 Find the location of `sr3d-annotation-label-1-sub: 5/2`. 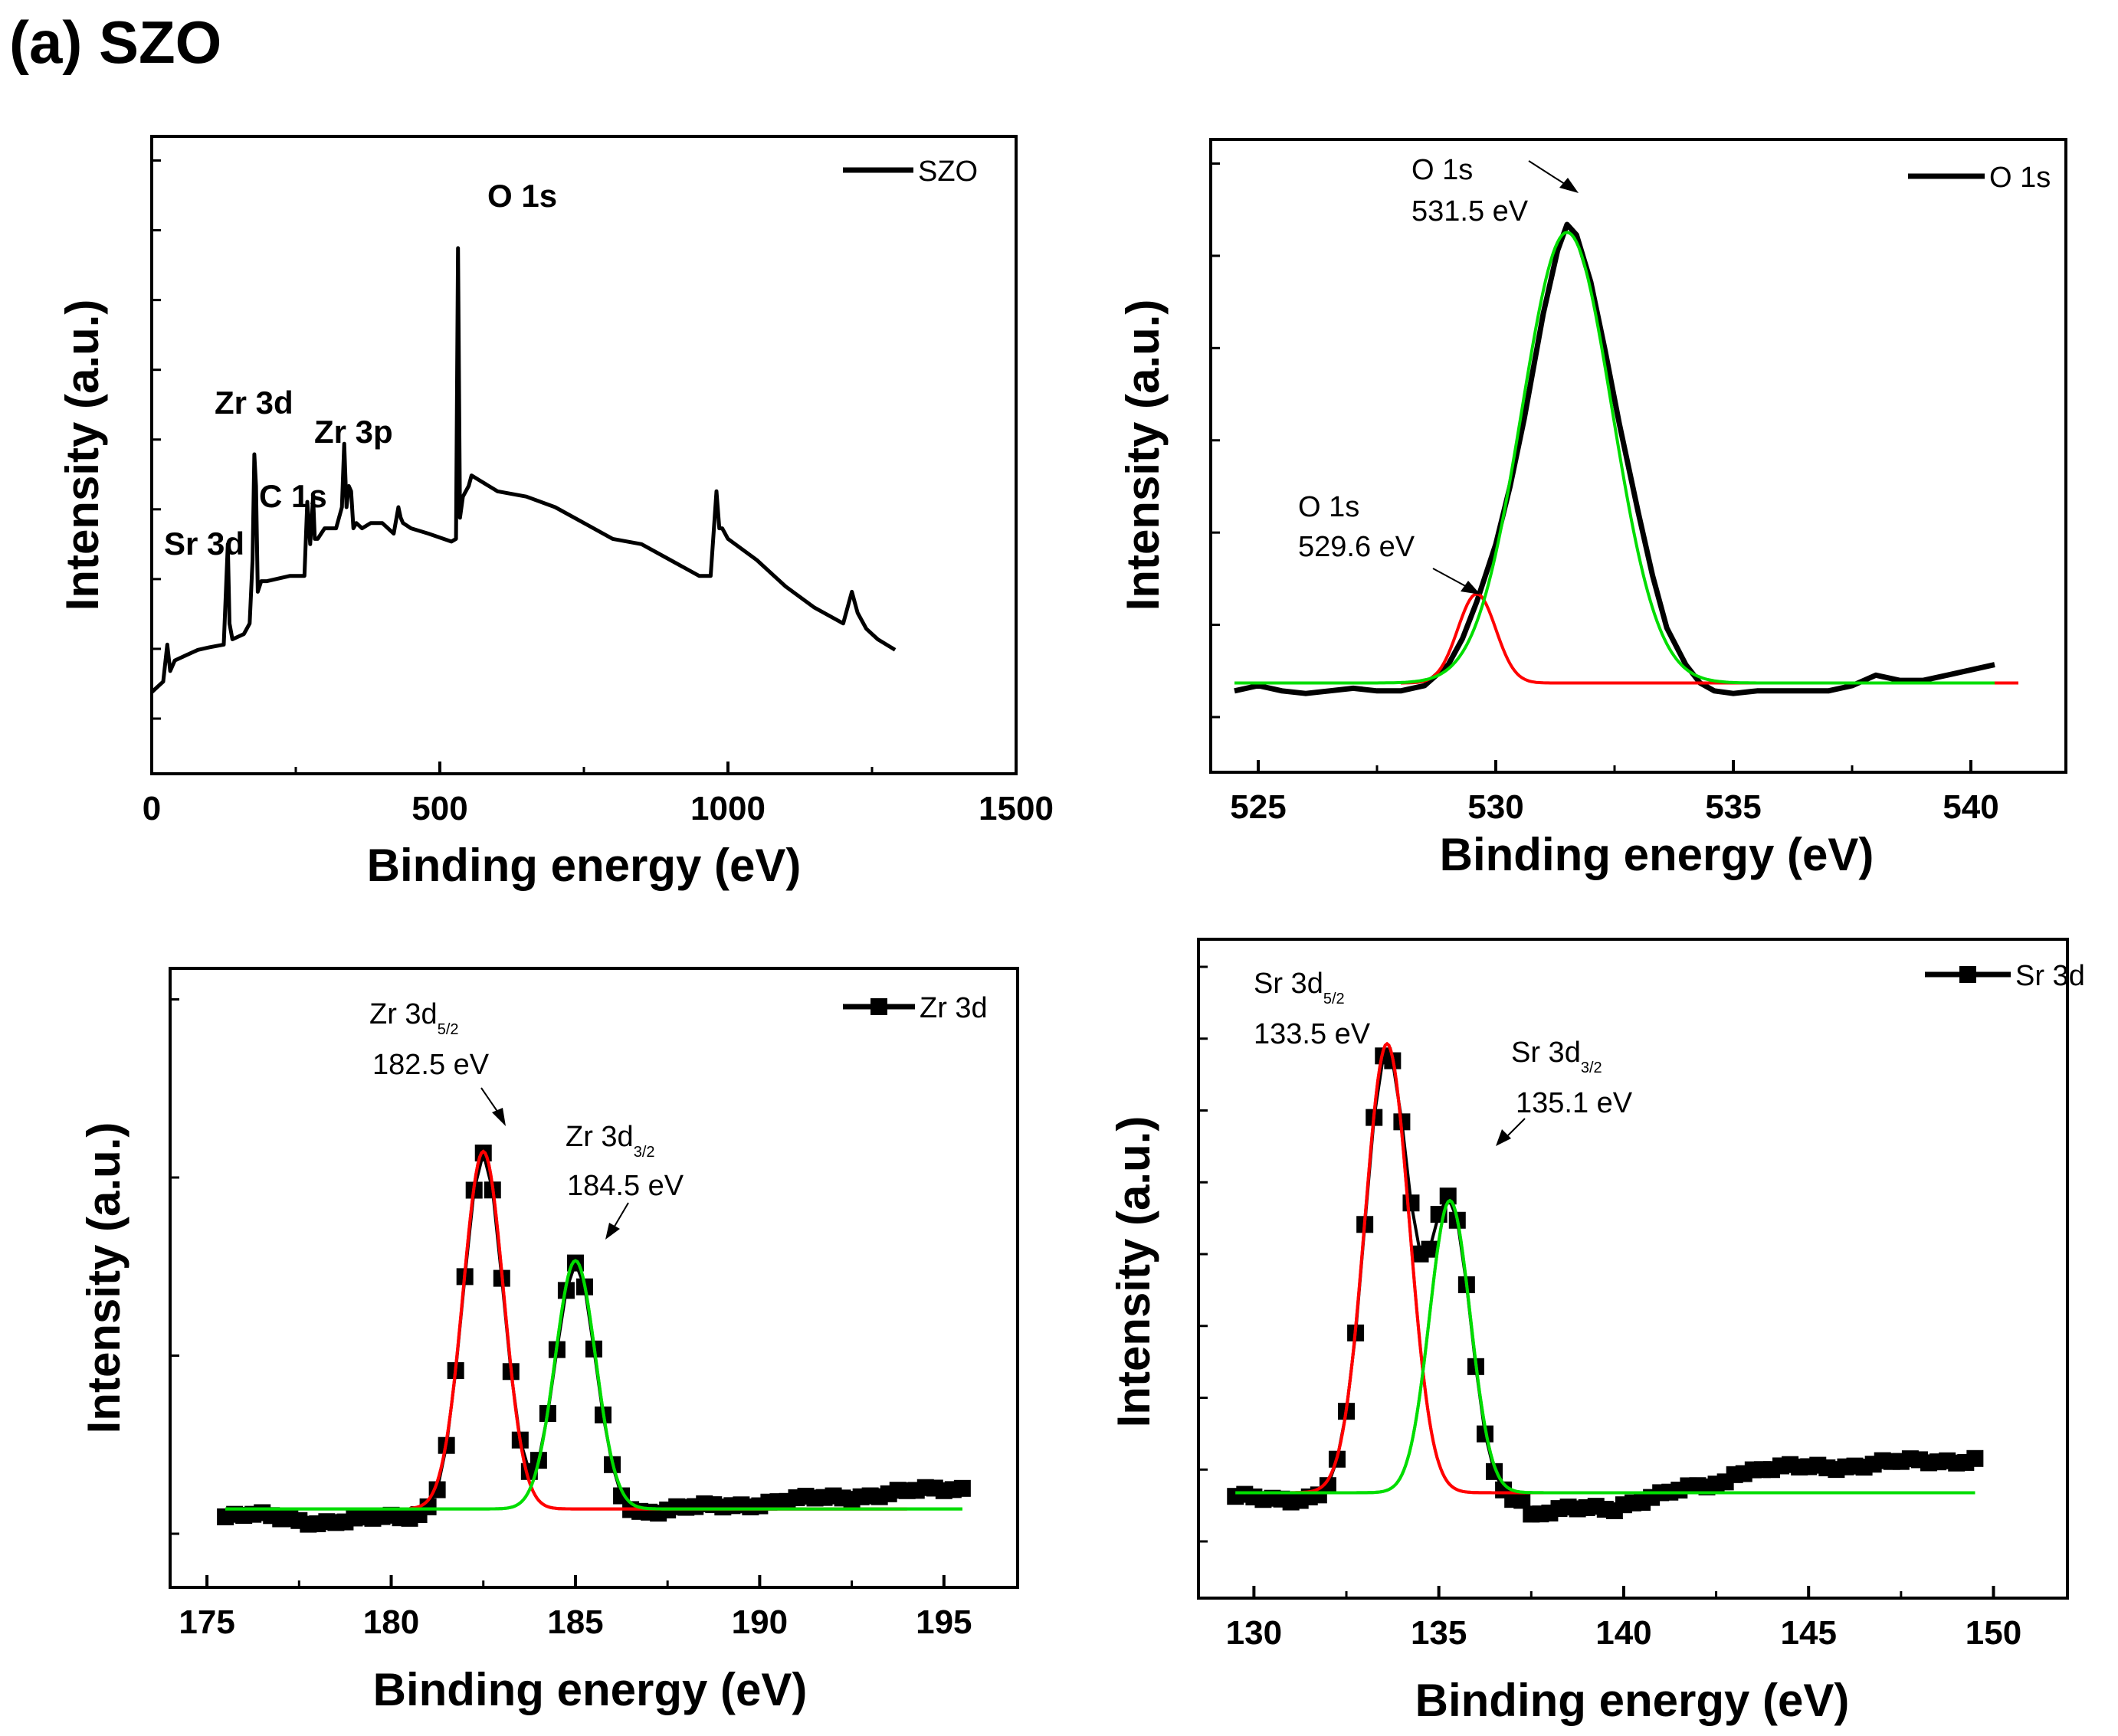

sr3d-annotation-label-1-sub: 5/2 is located at coordinates (1334, 999).